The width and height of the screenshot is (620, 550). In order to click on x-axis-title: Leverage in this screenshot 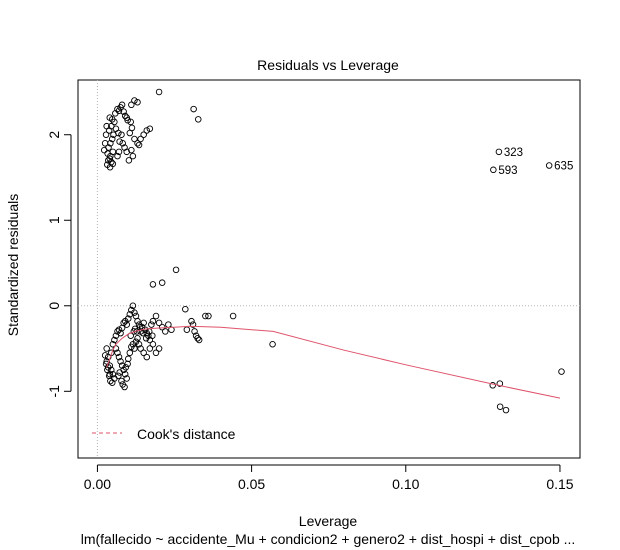, I will do `click(328, 521)`.